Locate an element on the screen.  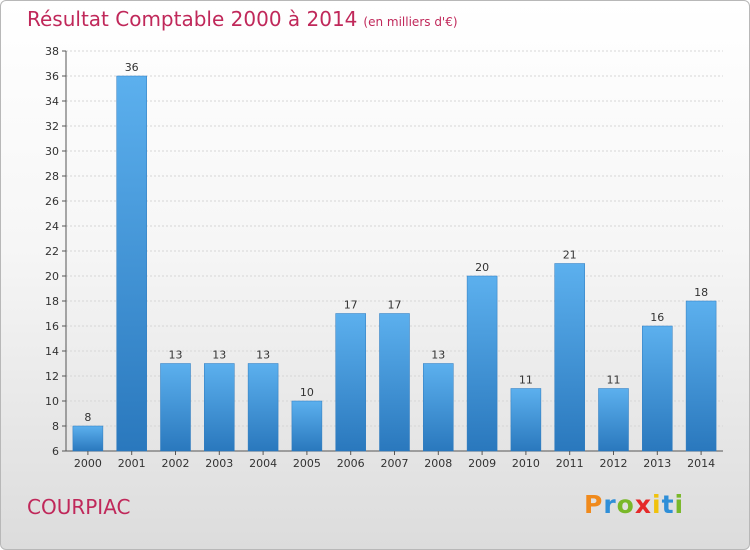
bar-value-label: 8 is located at coordinates (87, 417).